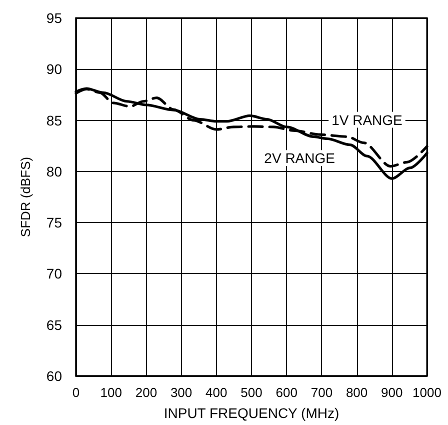  What do you see at coordinates (54, 69) in the screenshot?
I see `y-tick-label: 90` at bounding box center [54, 69].